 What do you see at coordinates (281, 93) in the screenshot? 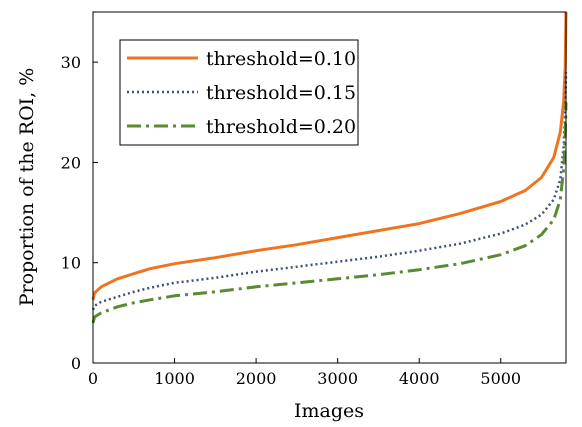
I see `legend-label-1: threshold=0.15` at bounding box center [281, 93].